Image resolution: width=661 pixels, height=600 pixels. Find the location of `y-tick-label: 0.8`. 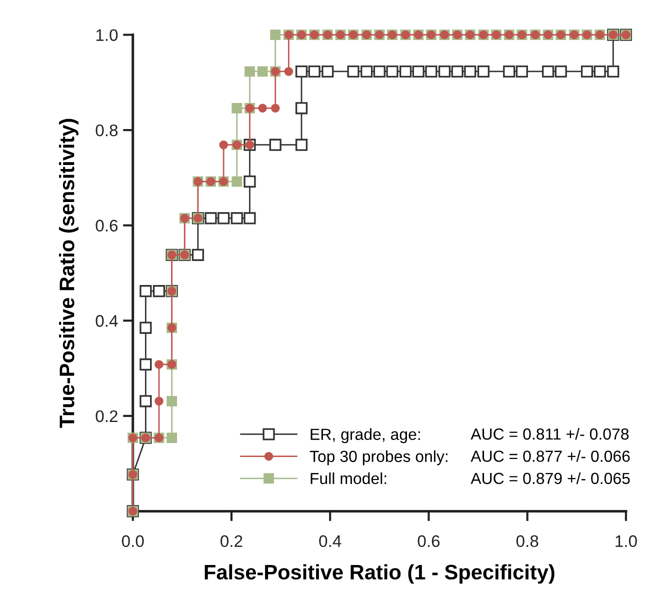

y-tick-label: 0.8 is located at coordinates (107, 130).